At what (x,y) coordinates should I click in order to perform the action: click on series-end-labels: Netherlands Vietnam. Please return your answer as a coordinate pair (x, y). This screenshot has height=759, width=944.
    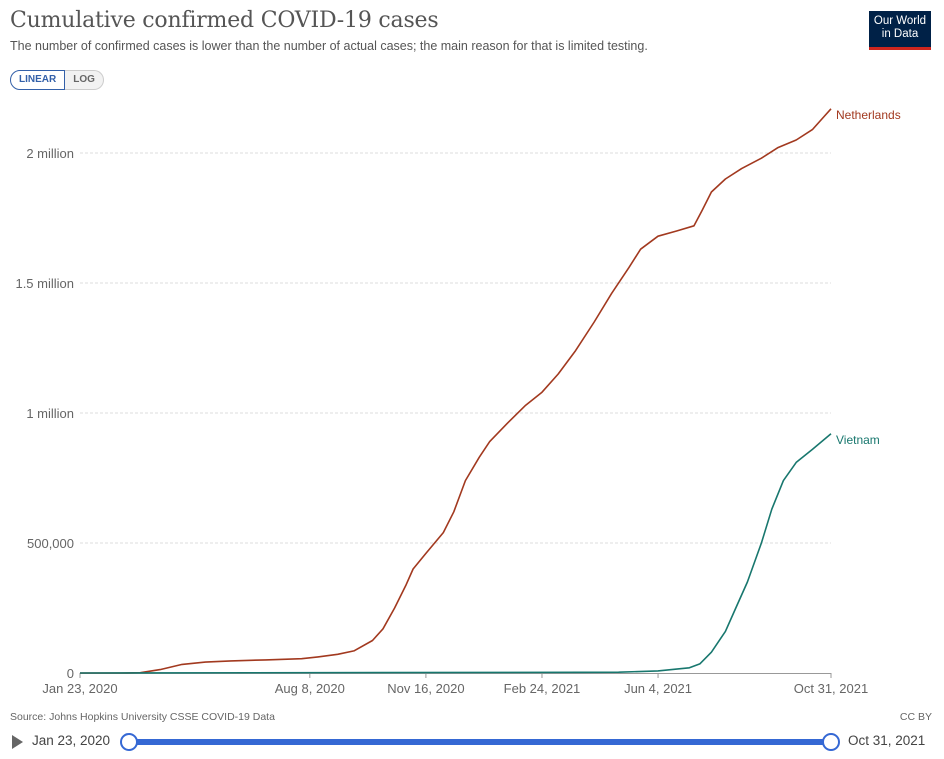
    Looking at the image, I should click on (868, 277).